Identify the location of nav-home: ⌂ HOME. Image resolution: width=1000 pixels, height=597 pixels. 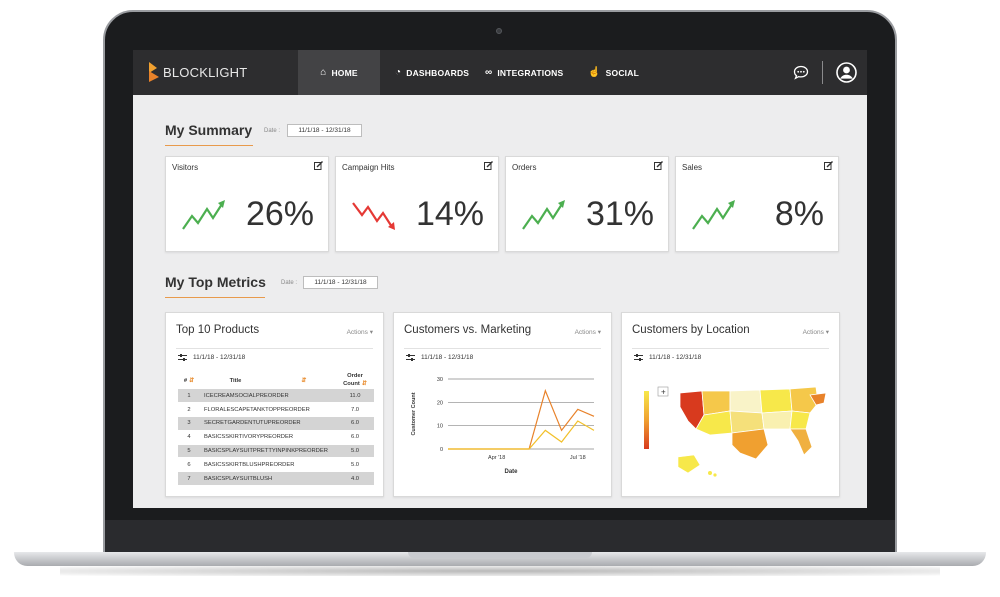
(339, 72).